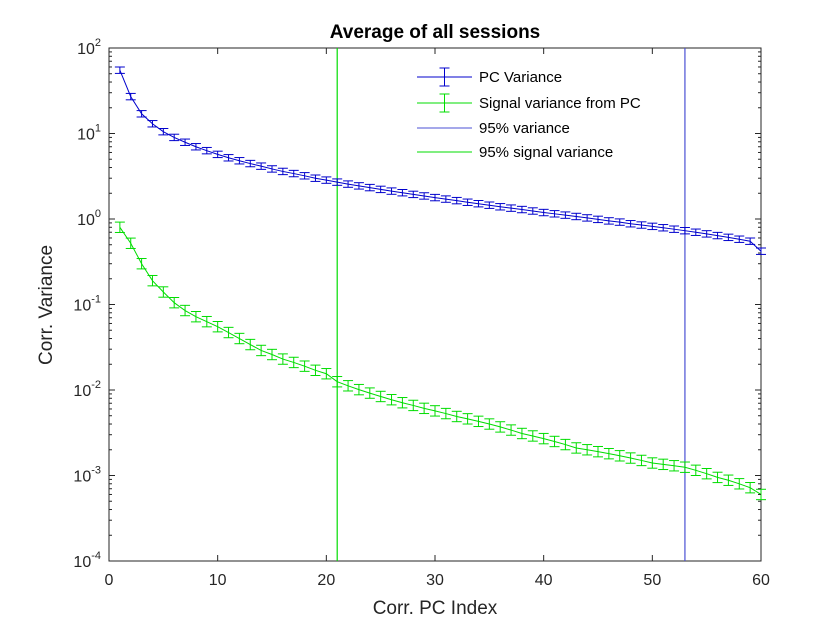 The image size is (840, 630). I want to click on y-axis-label: Corr. Variance, so click(46, 305).